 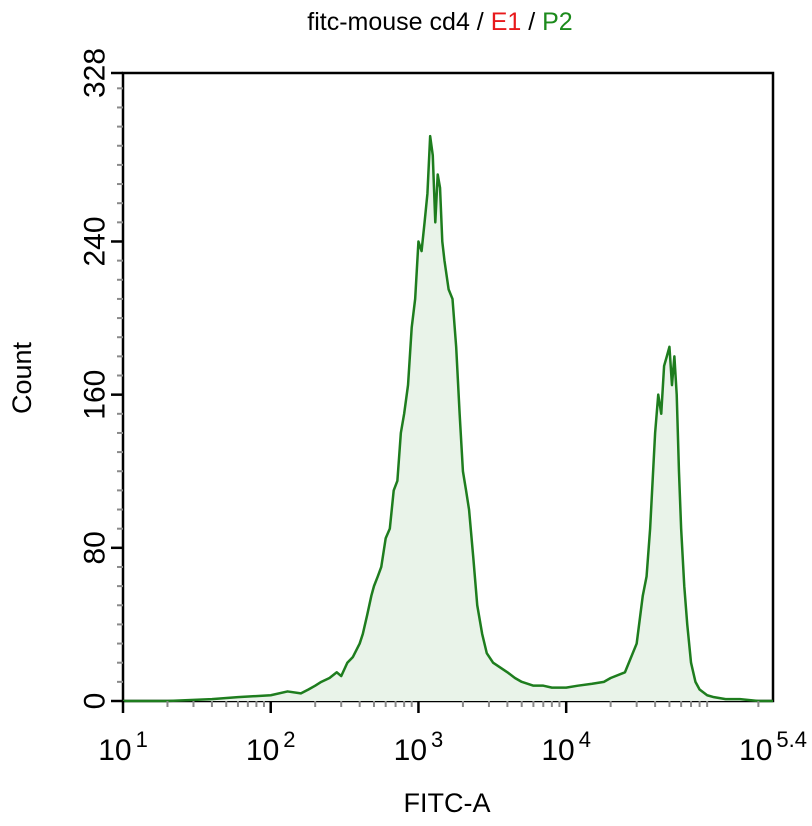 I want to click on x-tick-label: 10 1, so click(x=123, y=747).